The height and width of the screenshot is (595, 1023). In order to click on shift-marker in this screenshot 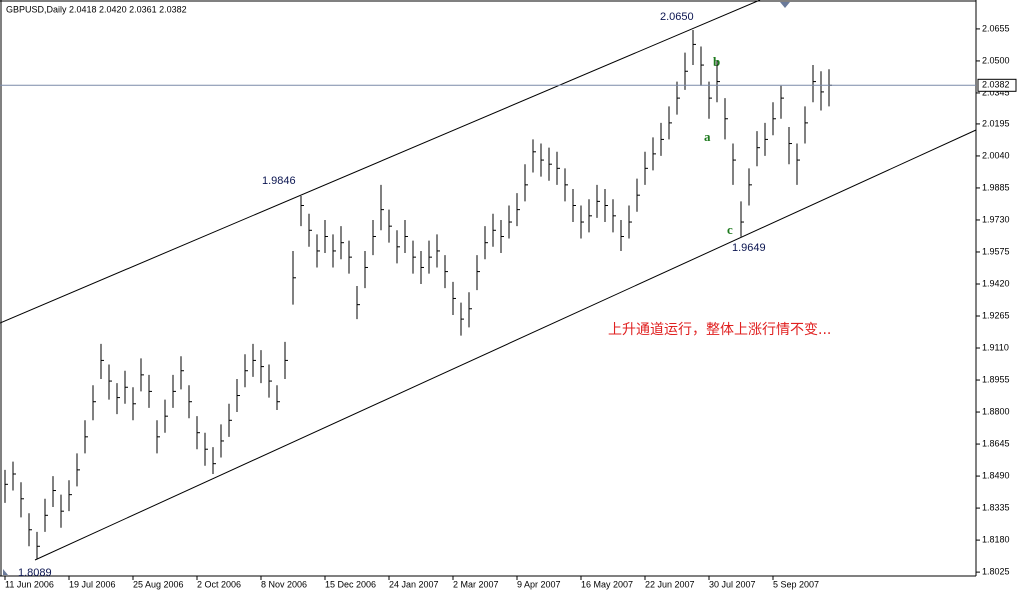, I will do `click(785, 5)`.